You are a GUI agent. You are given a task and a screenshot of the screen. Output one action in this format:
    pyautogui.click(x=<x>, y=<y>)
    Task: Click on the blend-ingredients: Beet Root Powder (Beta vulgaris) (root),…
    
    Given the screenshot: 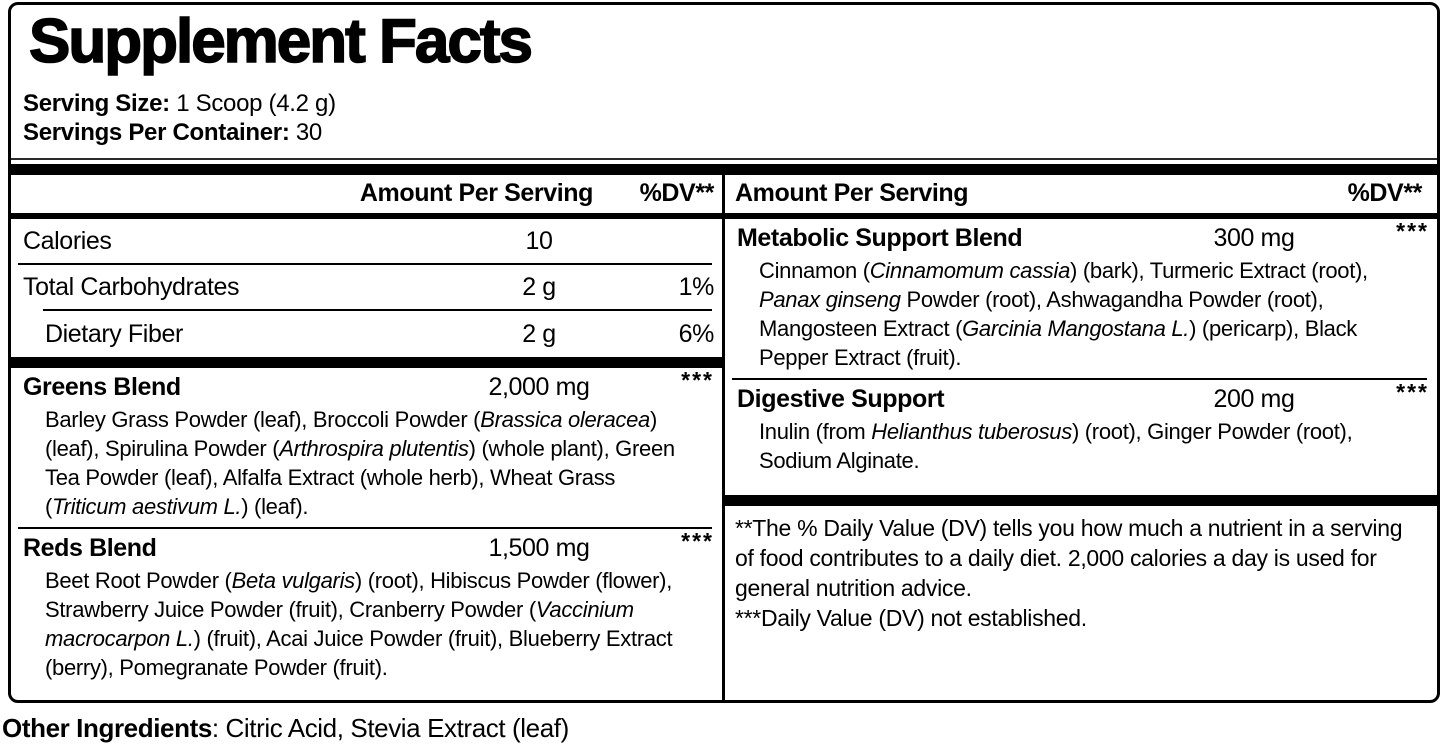 What is the action you would take?
    pyautogui.click(x=359, y=624)
    